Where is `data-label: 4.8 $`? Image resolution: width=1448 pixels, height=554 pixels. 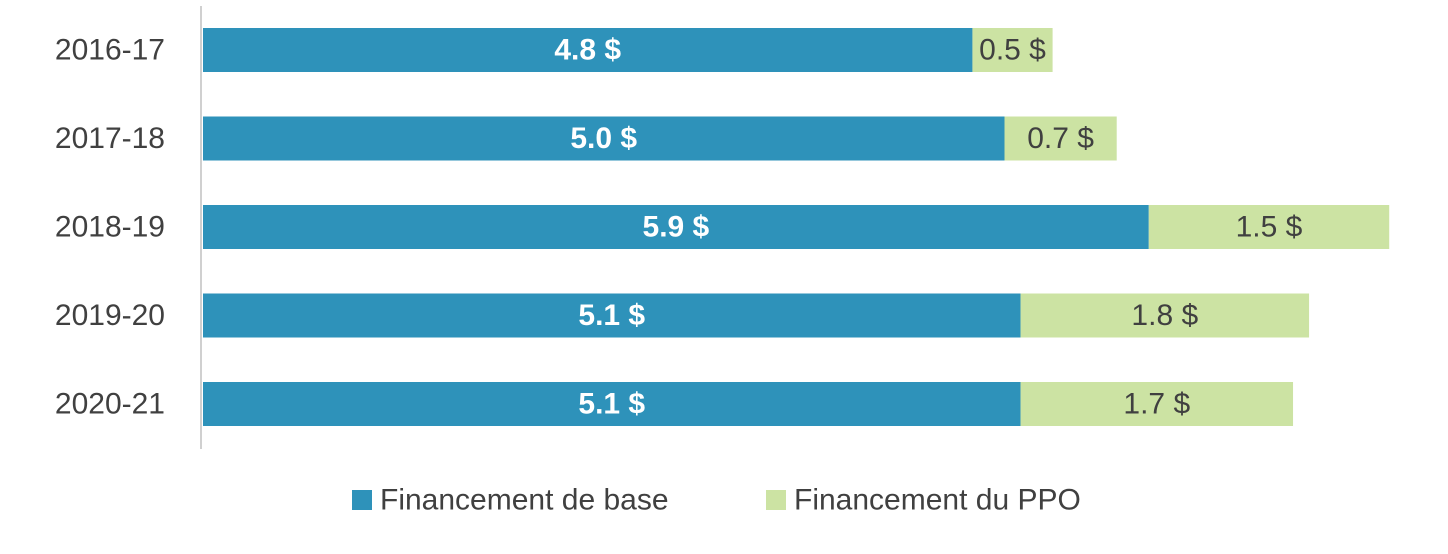 data-label: 4.8 $ is located at coordinates (587, 50).